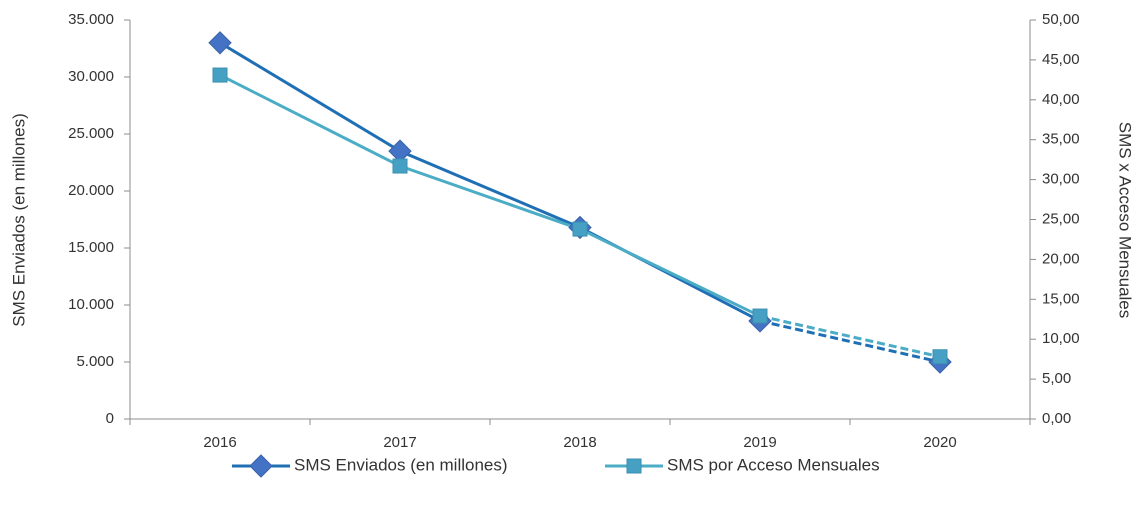 Image resolution: width=1143 pixels, height=514 pixels. What do you see at coordinates (1061, 258) in the screenshot?
I see `y2-tick-label: 20,00` at bounding box center [1061, 258].